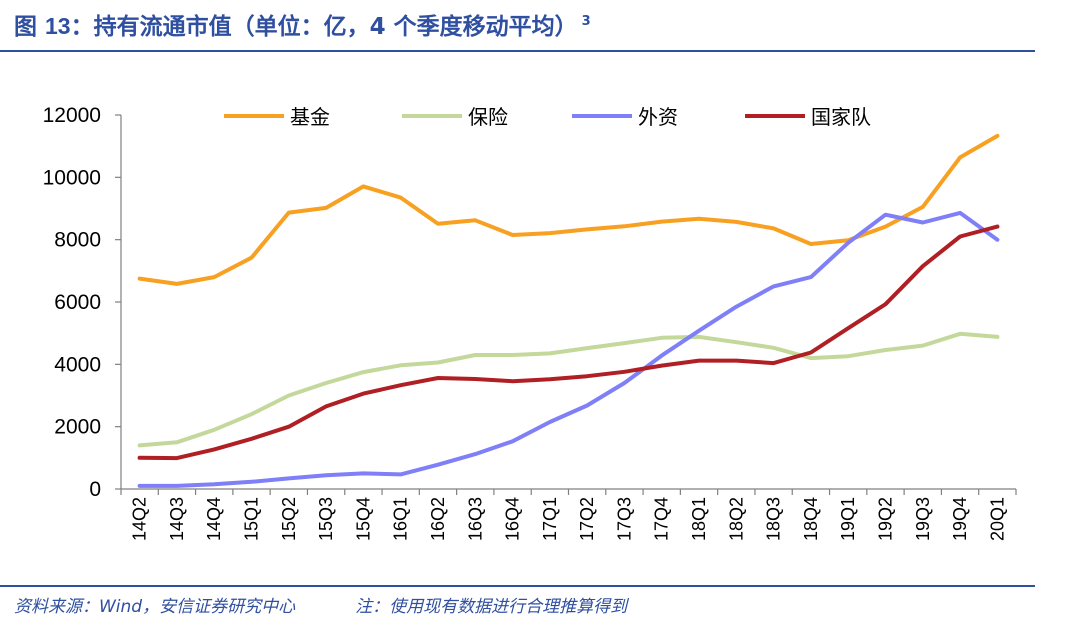 This screenshot has height=631, width=1080. What do you see at coordinates (624, 519) in the screenshot?
I see `x-tick-label: 17Q3` at bounding box center [624, 519].